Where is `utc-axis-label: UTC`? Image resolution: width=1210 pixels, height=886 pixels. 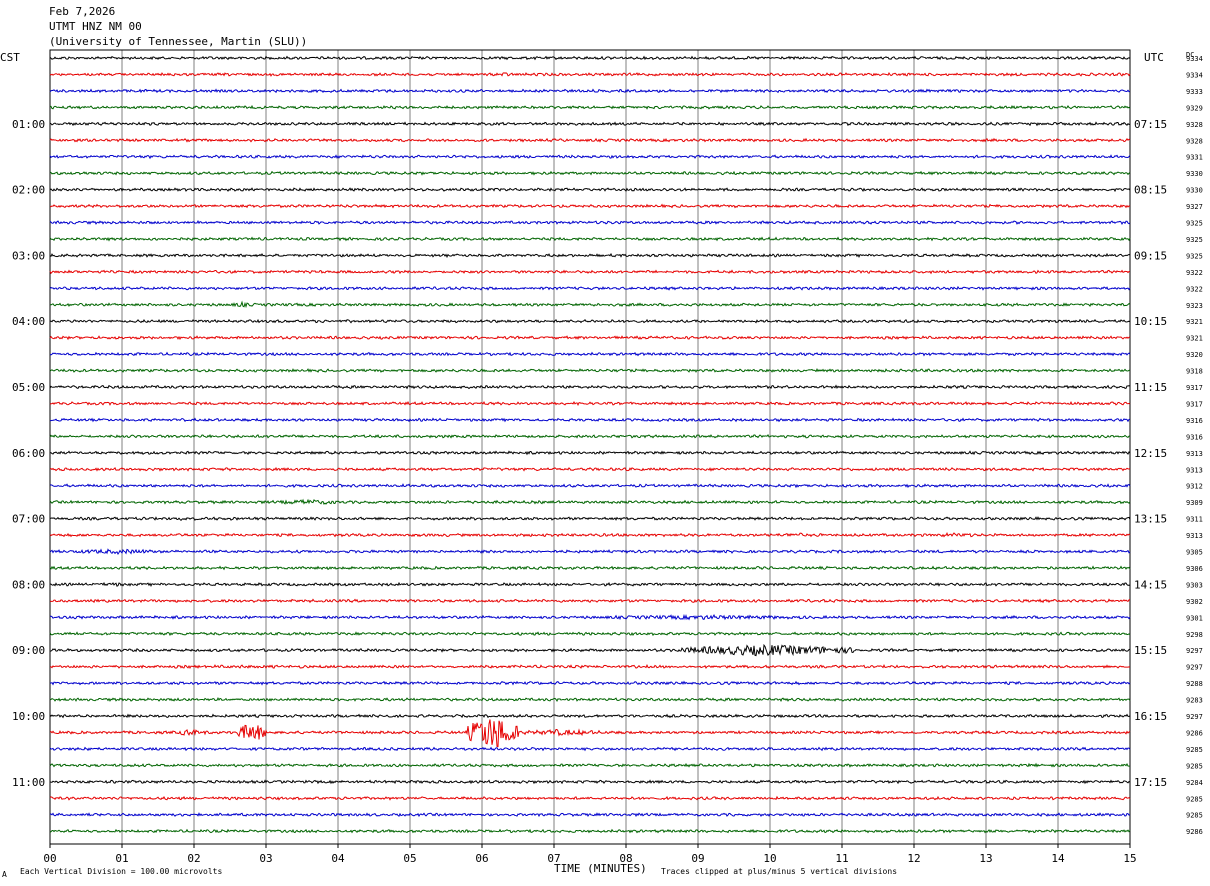
utc-axis-label: UTC is located at coordinates (1154, 57).